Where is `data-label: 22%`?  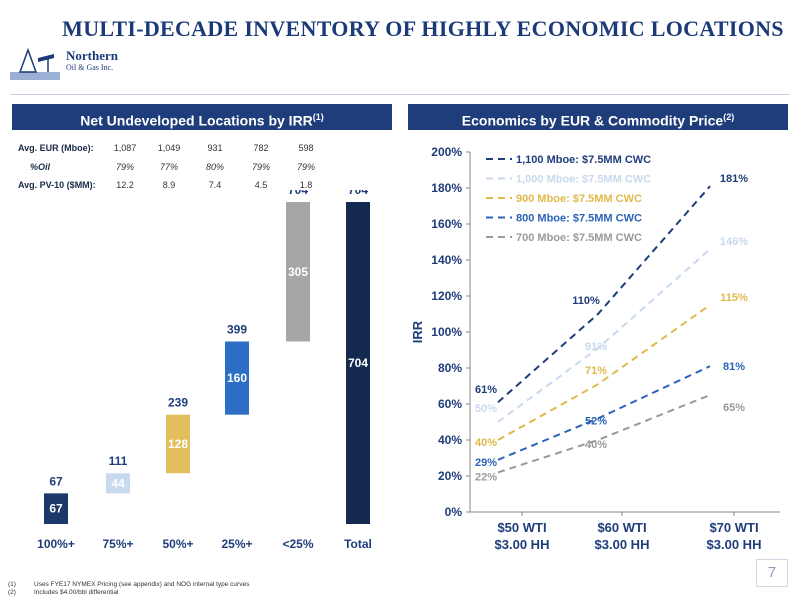 data-label: 22% is located at coordinates (486, 477).